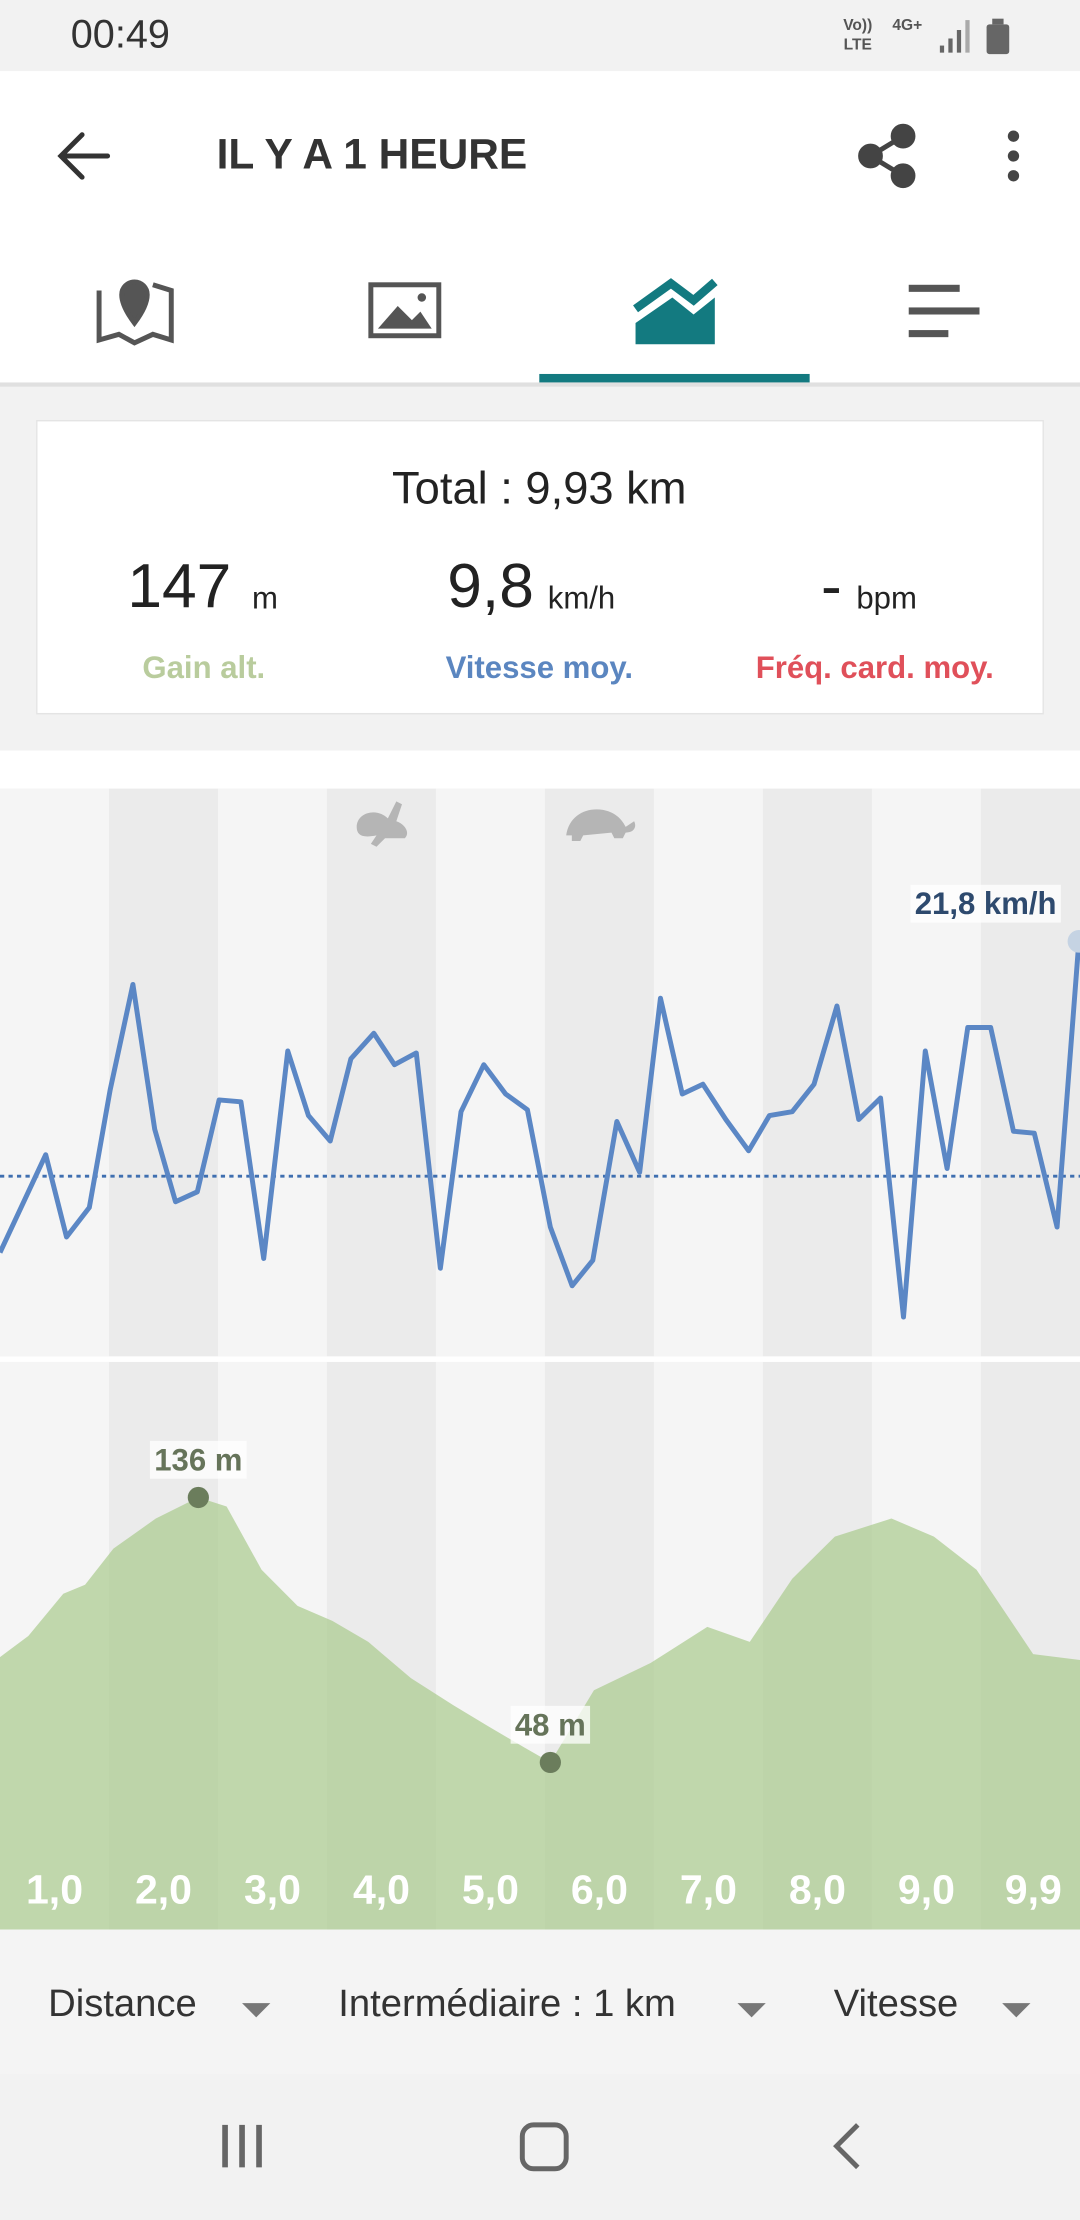 The height and width of the screenshot is (2220, 1080). I want to click on hare-icon, so click(382, 824).